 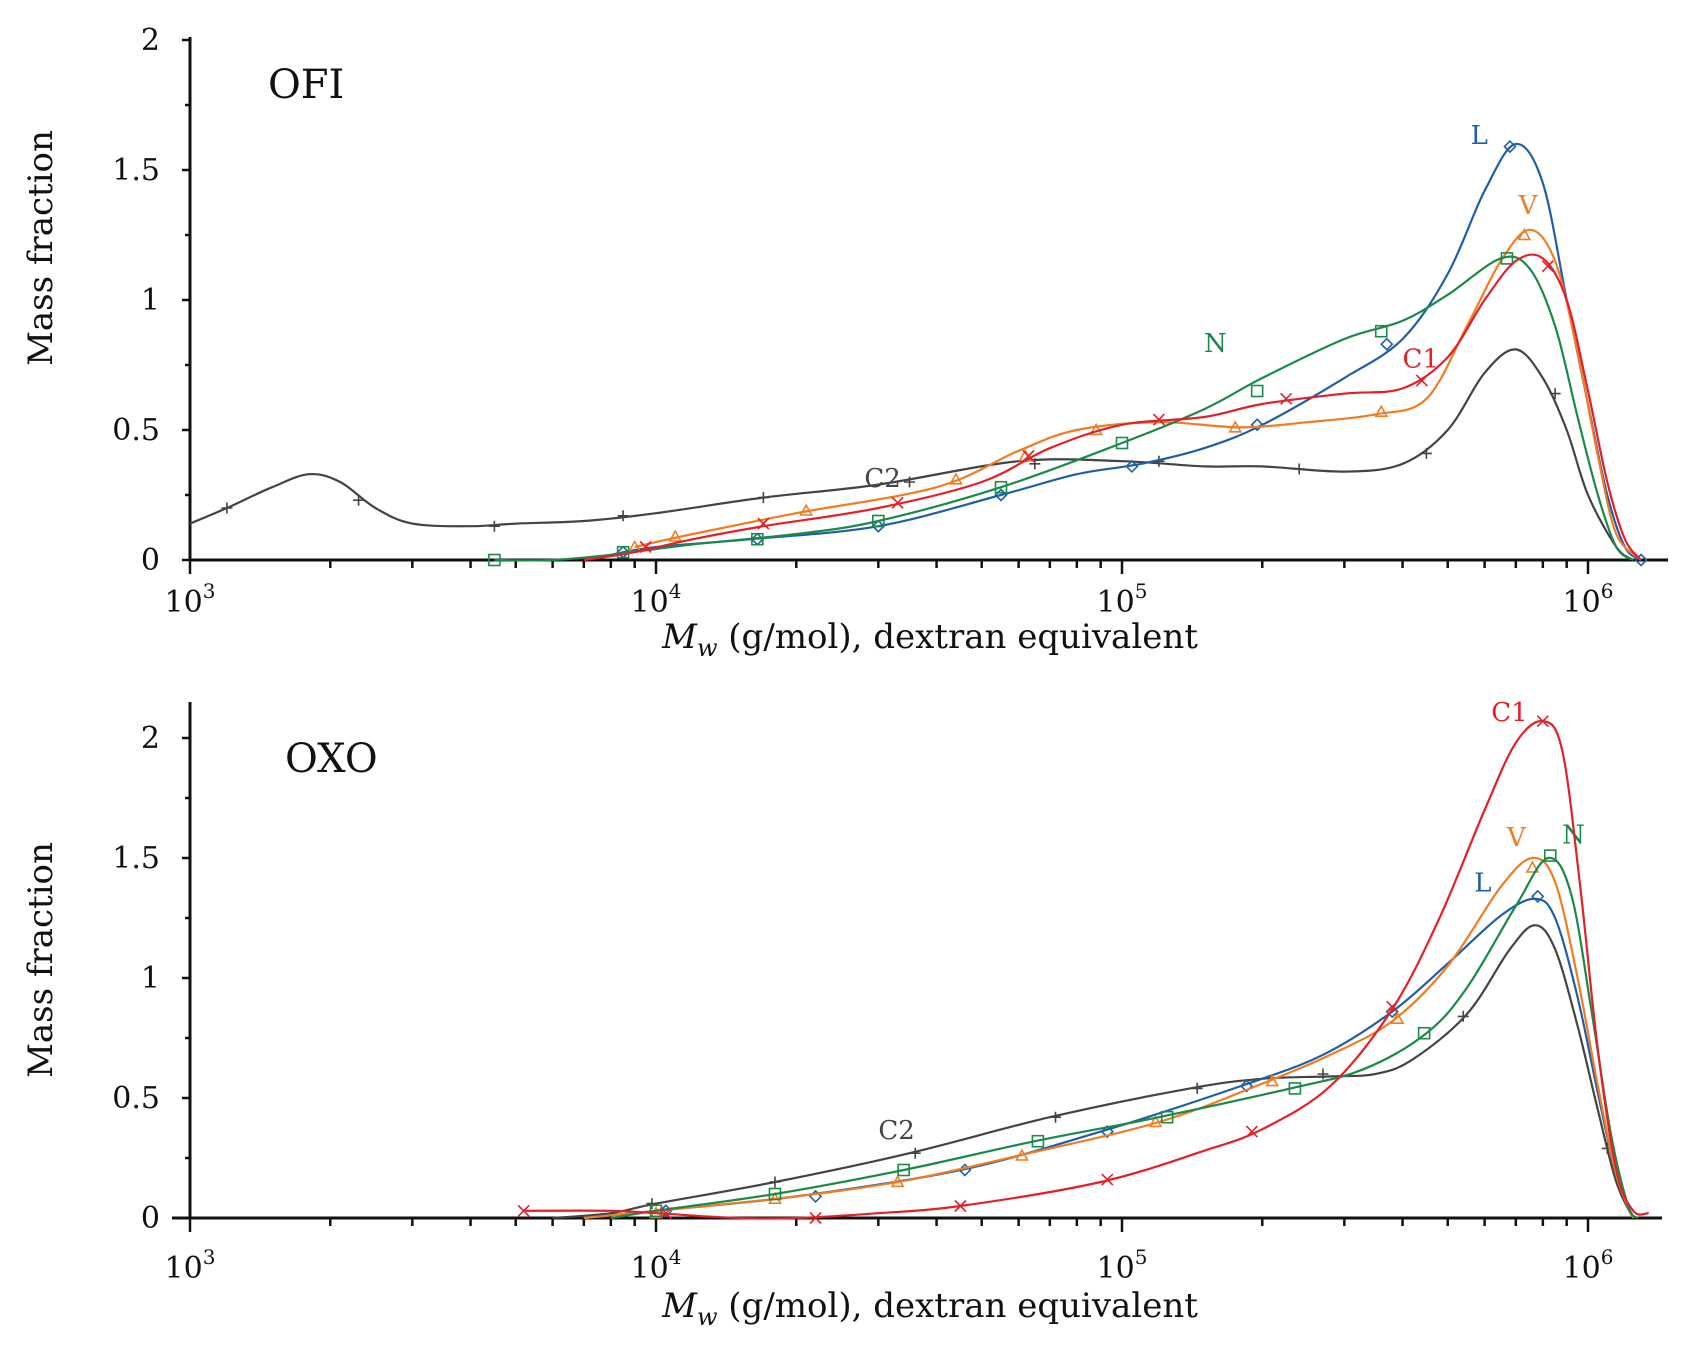 I want to click on y-tick-label: 1, so click(x=150, y=300).